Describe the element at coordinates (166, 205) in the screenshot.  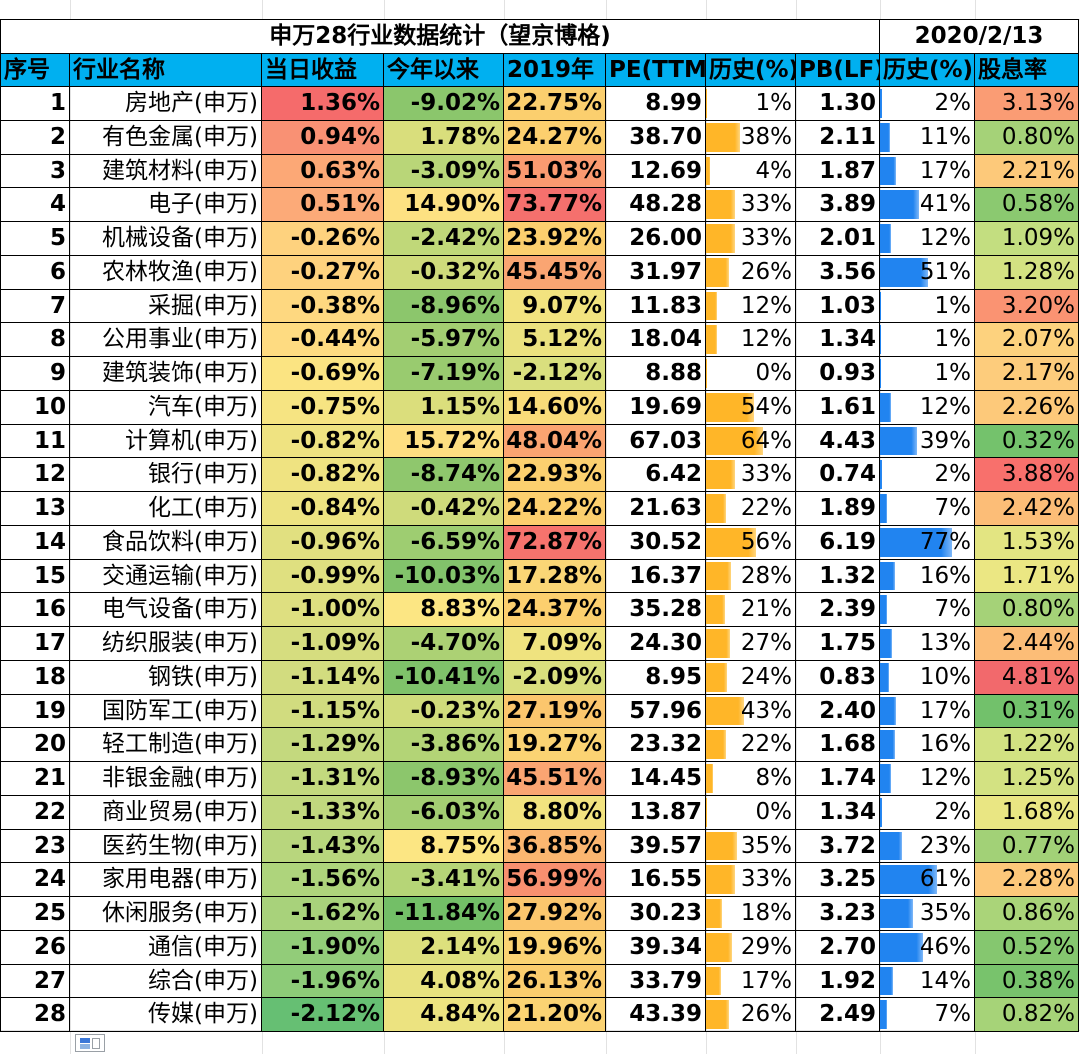
I see `industry-name: 电子(申万)` at that location.